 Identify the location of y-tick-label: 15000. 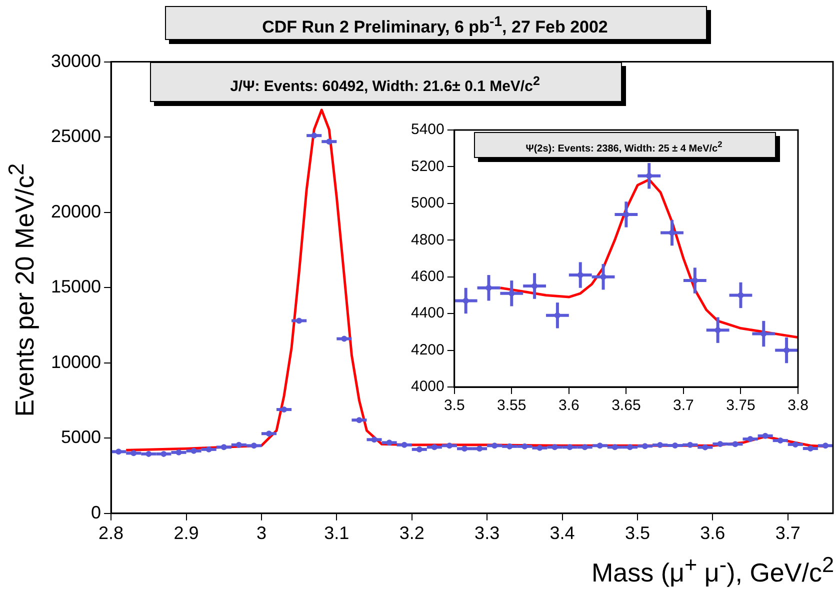
(76, 286).